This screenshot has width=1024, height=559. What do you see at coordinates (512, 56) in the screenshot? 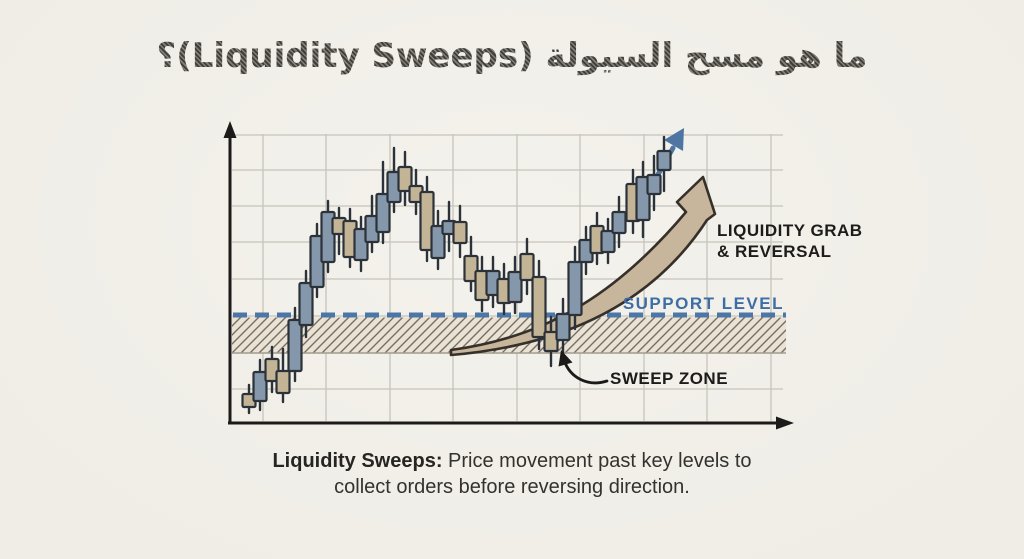
I see `page-title: ما هو مسح السيولة (Liquidity Sweeps)؟` at bounding box center [512, 56].